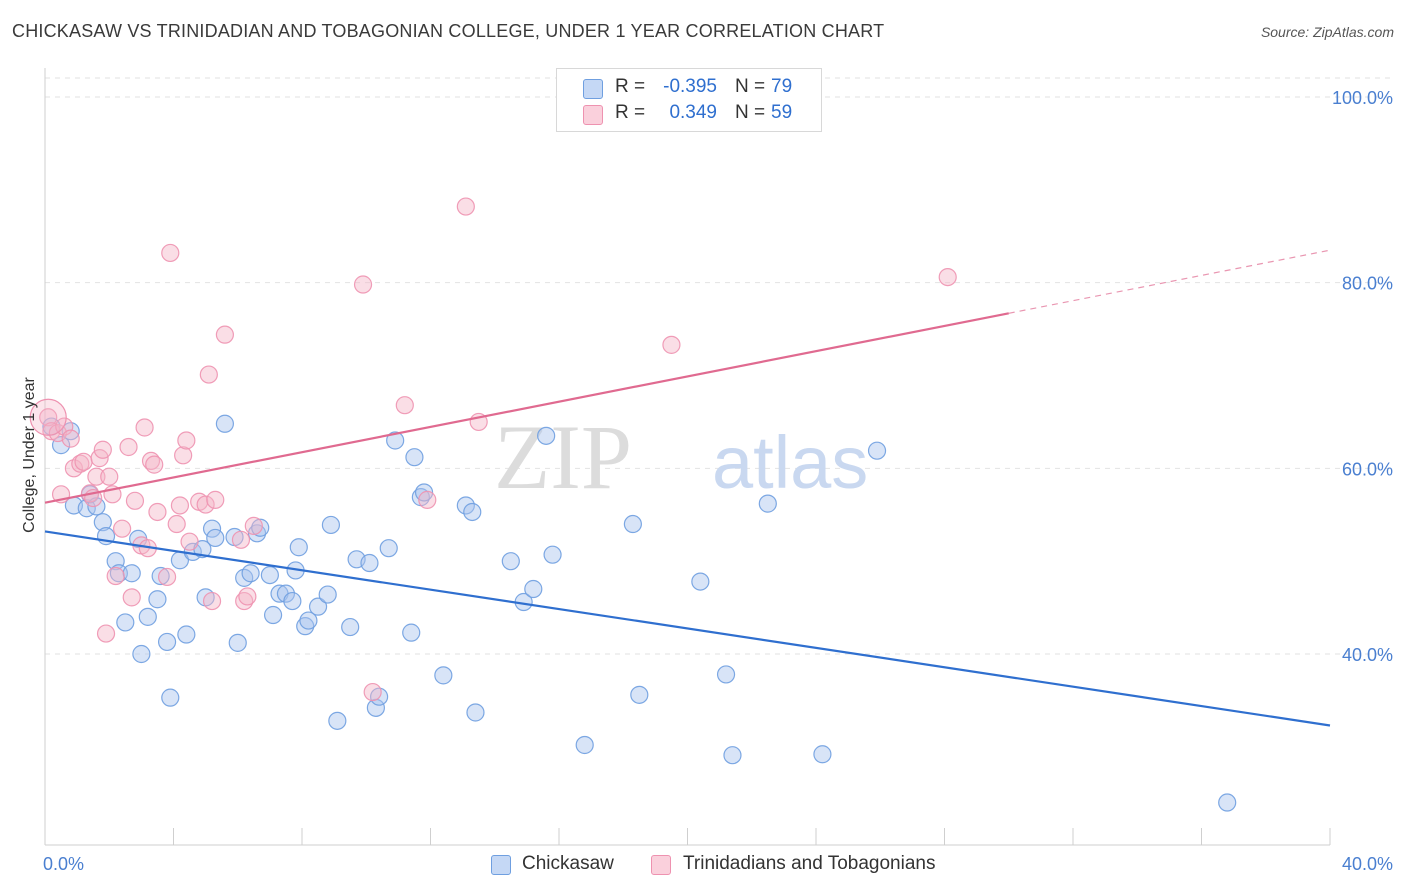  What do you see at coordinates (29, 455) in the screenshot?
I see `y-axis-label: College, Under 1 year` at bounding box center [29, 455].